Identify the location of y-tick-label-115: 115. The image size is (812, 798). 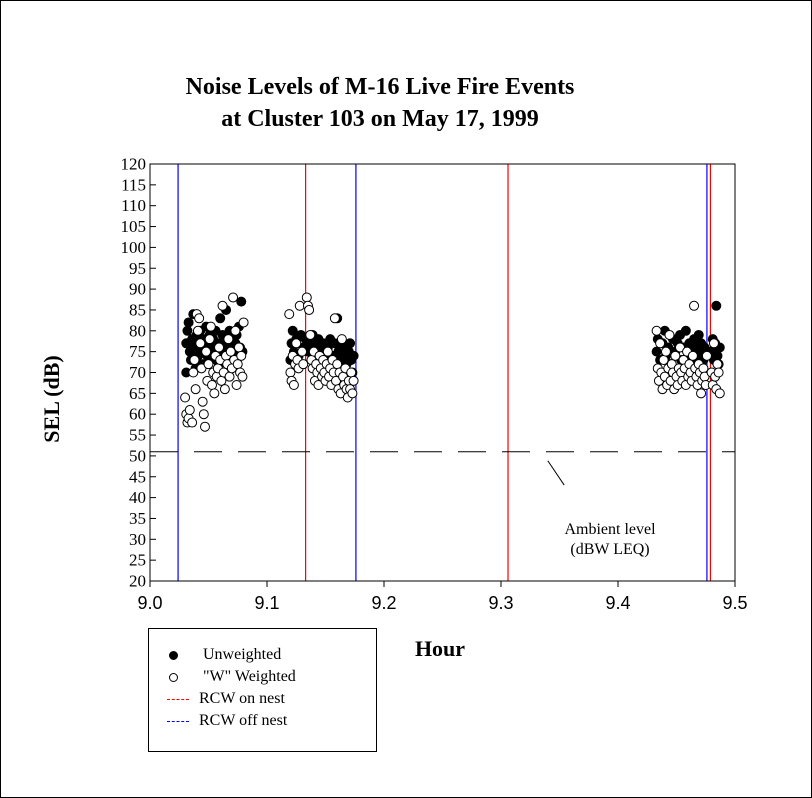
(133, 184).